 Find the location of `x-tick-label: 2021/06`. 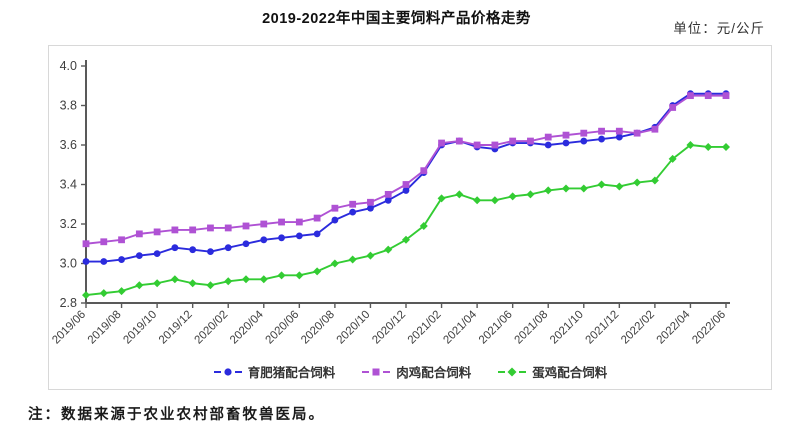

x-tick-label: 2021/06 is located at coordinates (496, 328).